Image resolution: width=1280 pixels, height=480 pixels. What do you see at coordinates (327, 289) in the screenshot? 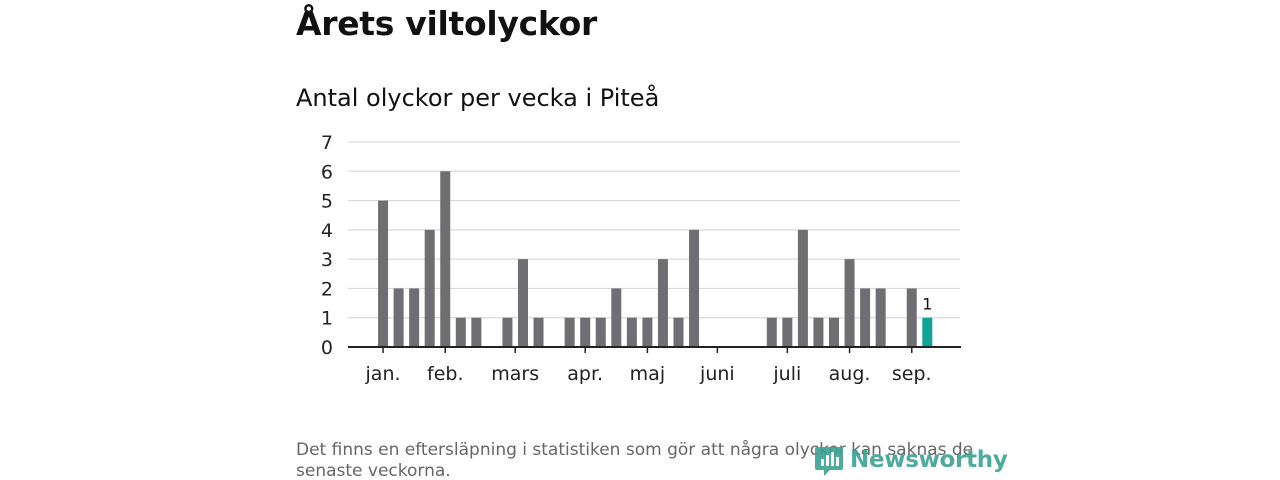
I see `y-tick-label: 2` at bounding box center [327, 289].